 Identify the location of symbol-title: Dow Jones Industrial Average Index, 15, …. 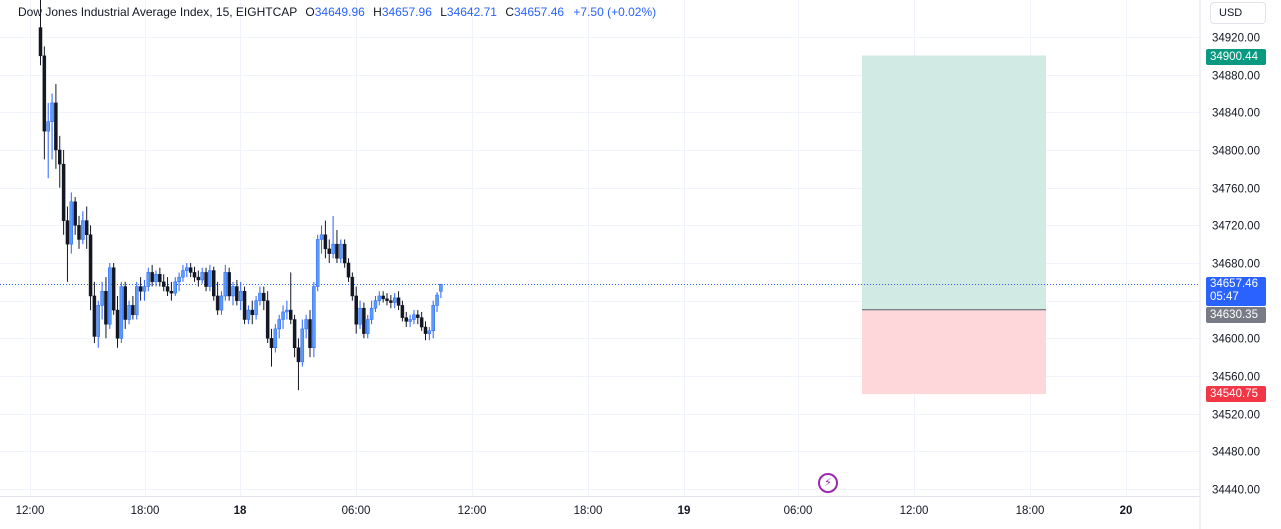
(158, 12).